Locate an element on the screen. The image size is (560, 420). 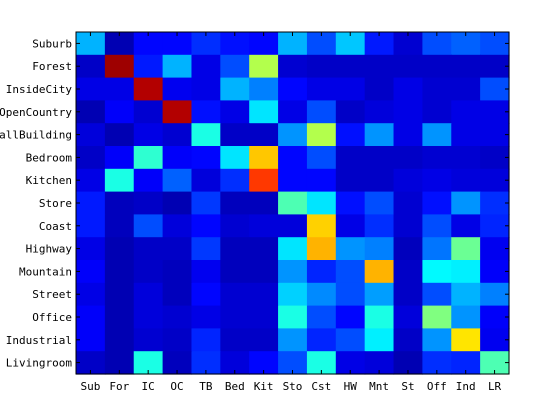
x-tick-label: Mnt is located at coordinates (379, 386).